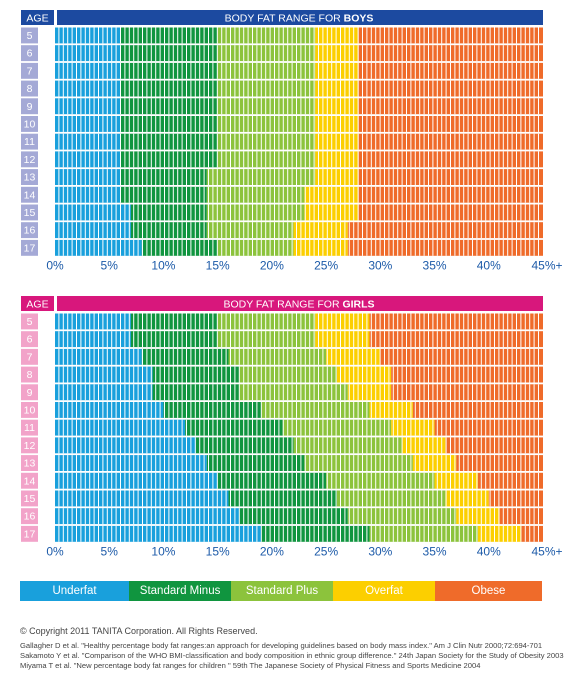 Image resolution: width=568 pixels, height=688 pixels. What do you see at coordinates (29, 124) in the screenshot?
I see `boys-age-cell` at bounding box center [29, 124].